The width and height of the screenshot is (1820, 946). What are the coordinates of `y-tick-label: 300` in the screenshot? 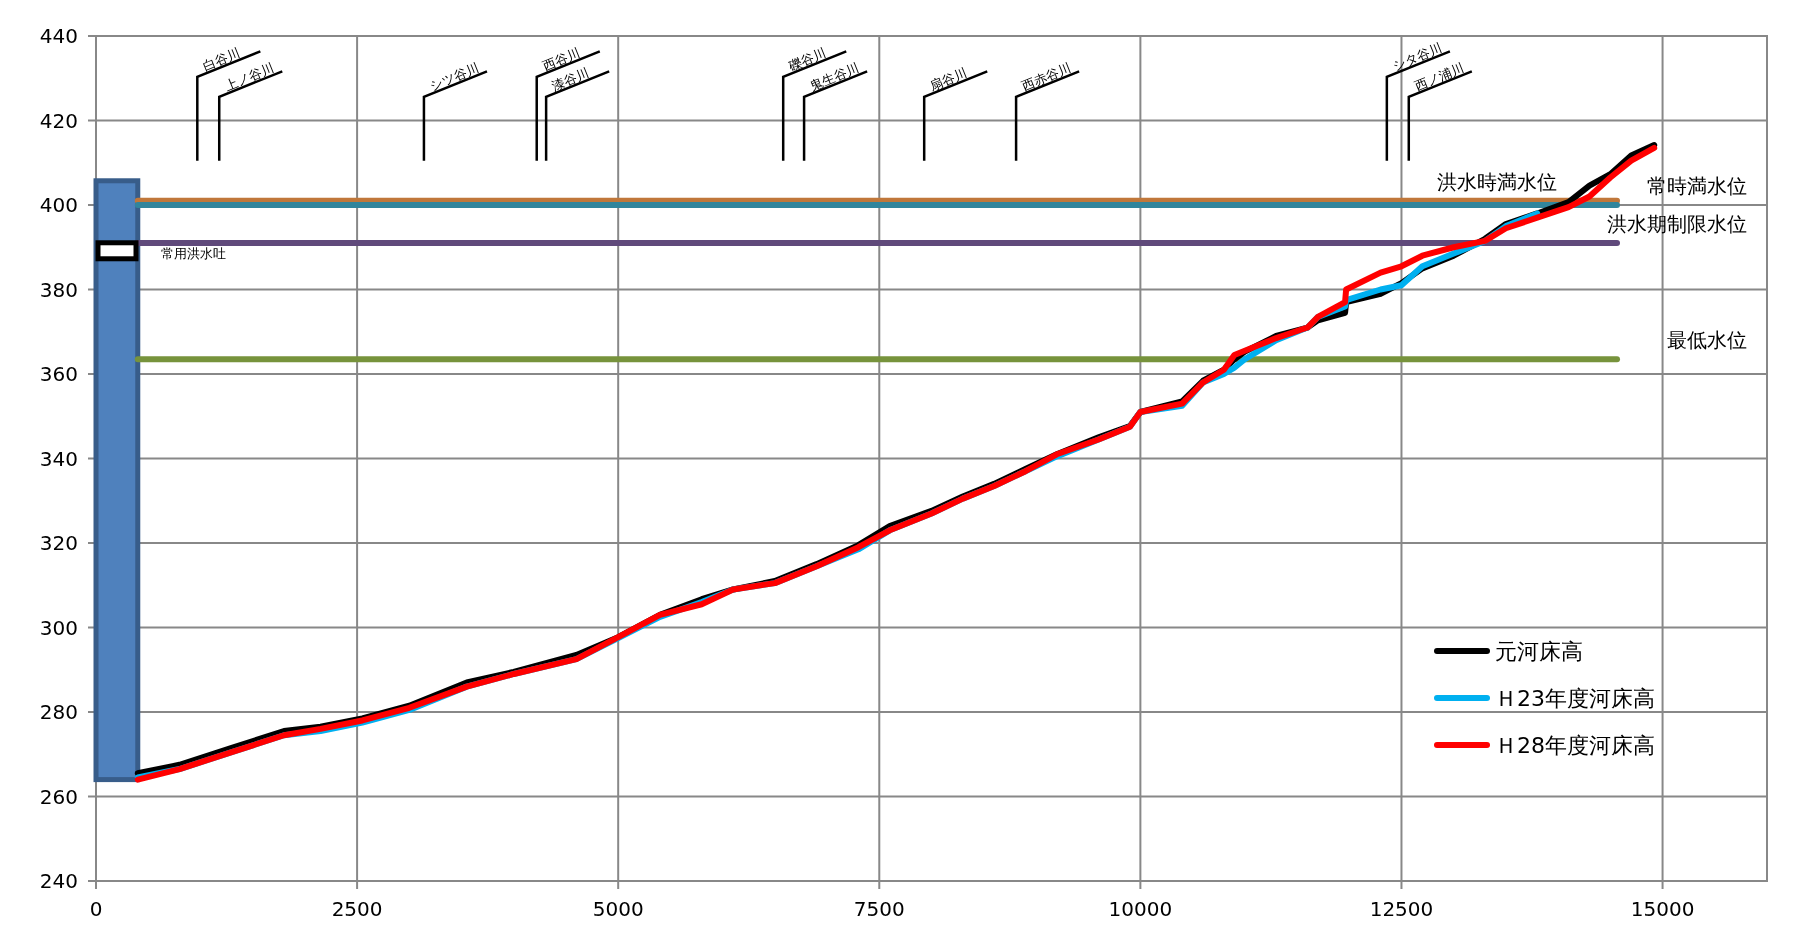 It's located at (58, 627).